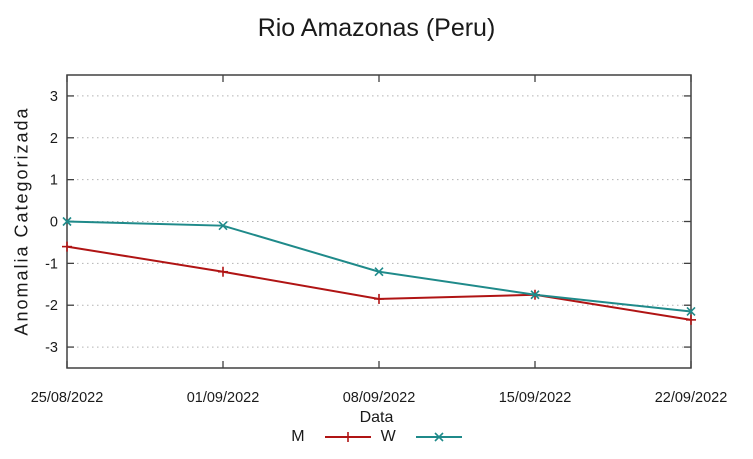 Image resolution: width=753 pixels, height=459 pixels. Describe the element at coordinates (54, 97) in the screenshot. I see `y-tick-label: 3` at that location.